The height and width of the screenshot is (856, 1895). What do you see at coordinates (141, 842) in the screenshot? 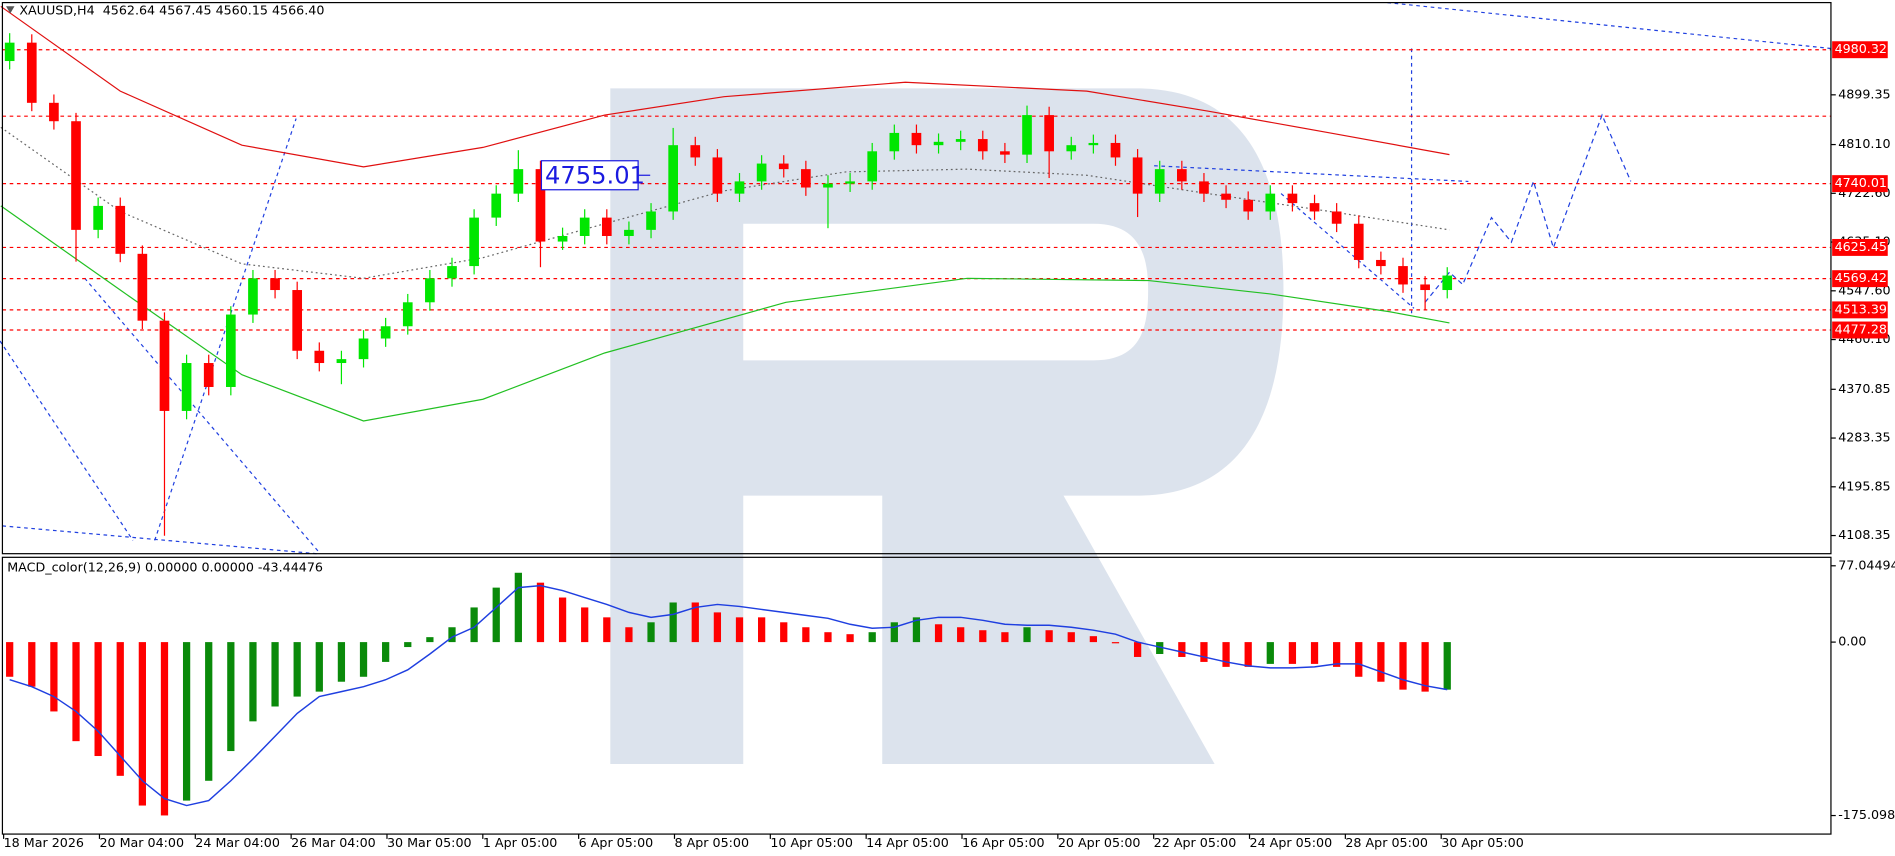
I see `x-tick-label: 20 Mar 04:00` at bounding box center [141, 842].